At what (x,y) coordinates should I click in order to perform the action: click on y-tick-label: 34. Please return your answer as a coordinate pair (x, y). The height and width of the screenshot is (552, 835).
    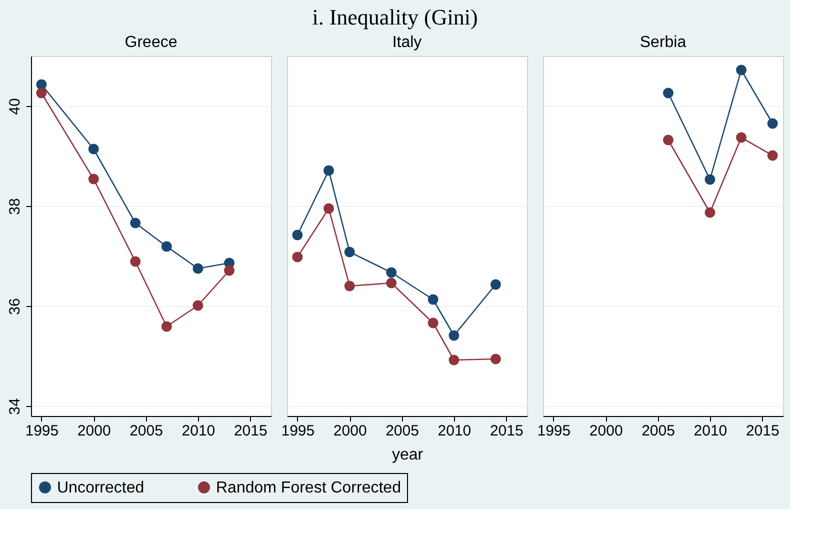
    Looking at the image, I should click on (15, 406).